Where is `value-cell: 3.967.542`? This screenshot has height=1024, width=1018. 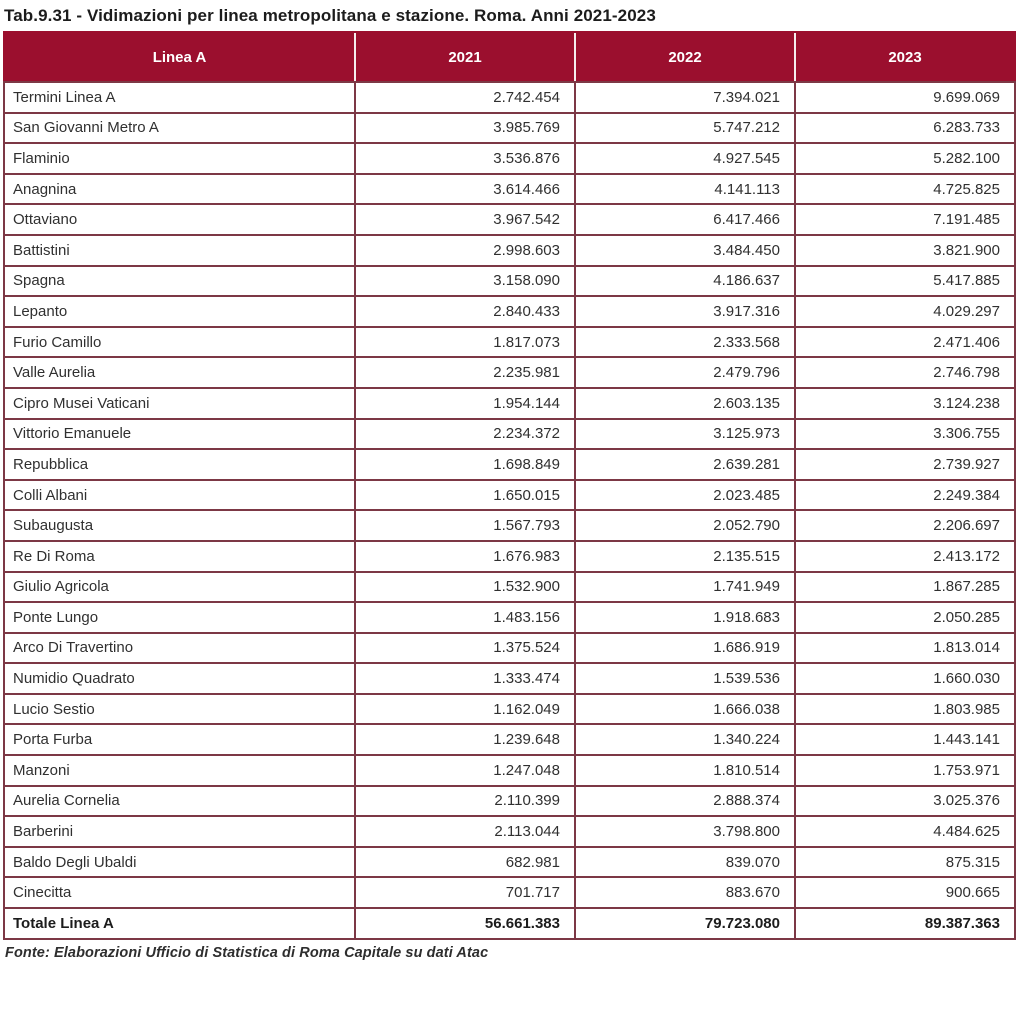
value-cell: 3.967.542 is located at coordinates (465, 219).